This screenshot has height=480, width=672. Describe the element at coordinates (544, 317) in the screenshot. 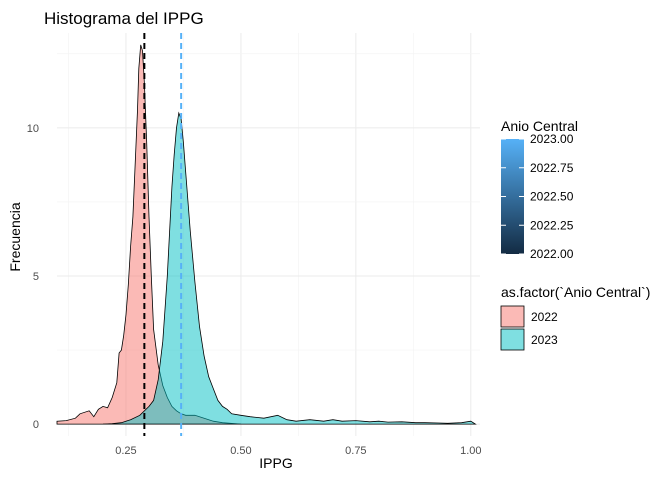

I see `legend-label-2022: 2022` at that location.